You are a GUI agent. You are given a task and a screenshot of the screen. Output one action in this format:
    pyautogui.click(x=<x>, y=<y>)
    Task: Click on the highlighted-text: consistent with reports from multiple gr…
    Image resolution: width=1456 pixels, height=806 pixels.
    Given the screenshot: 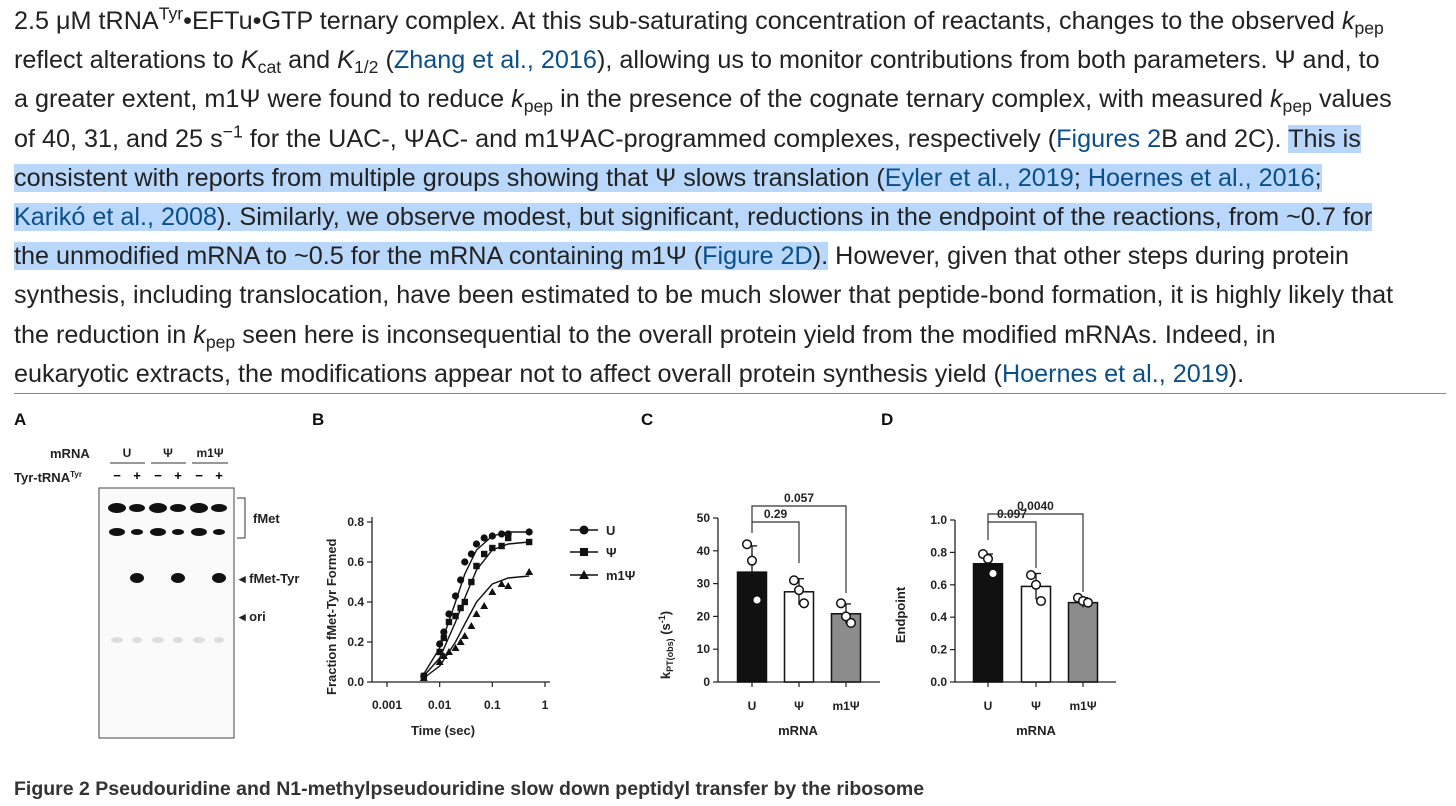 What is the action you would take?
    pyautogui.click(x=449, y=177)
    